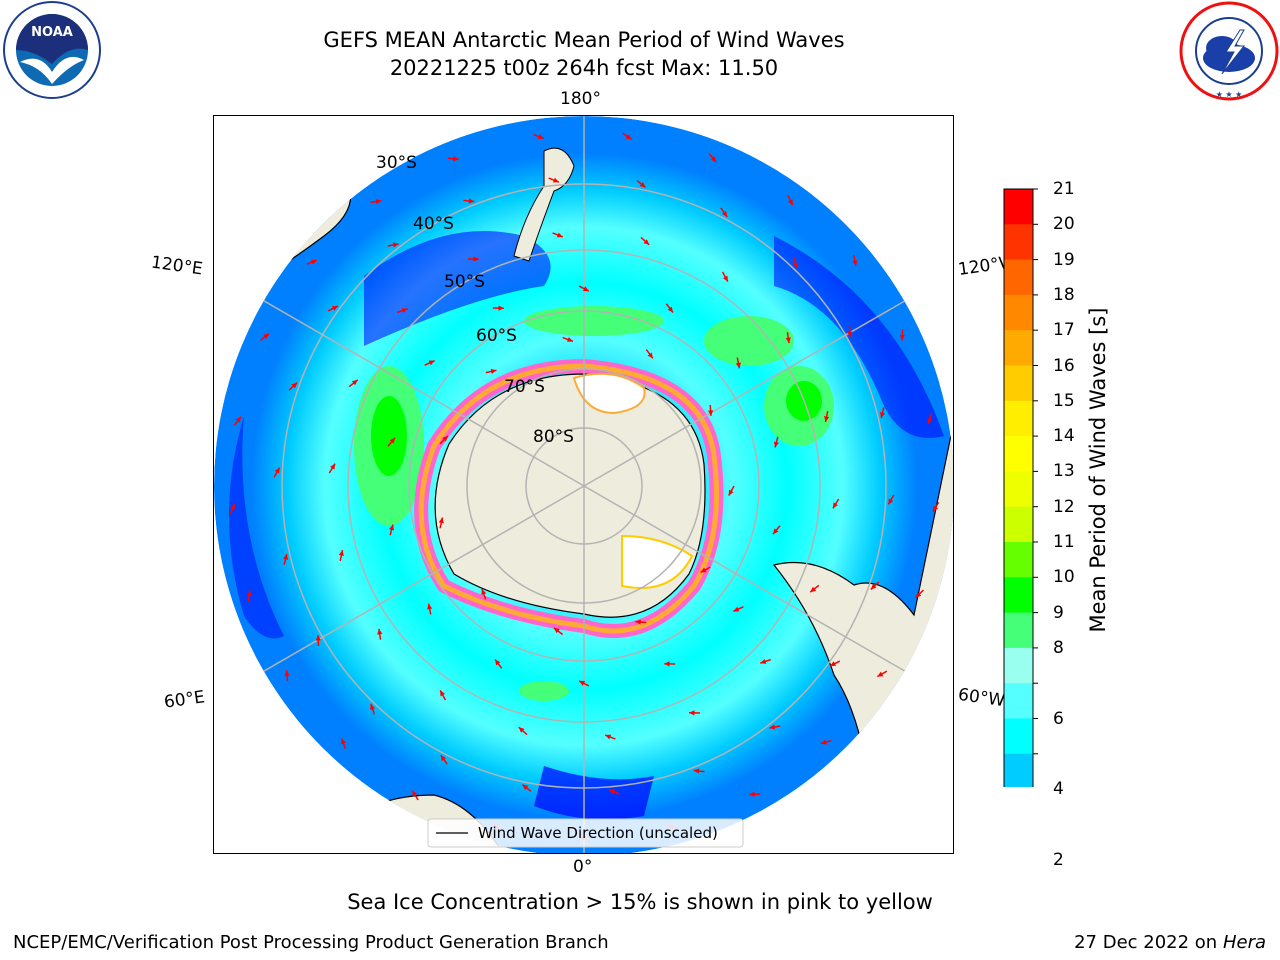  I want to click on lon-label-lower-left: 60°E, so click(184, 700).